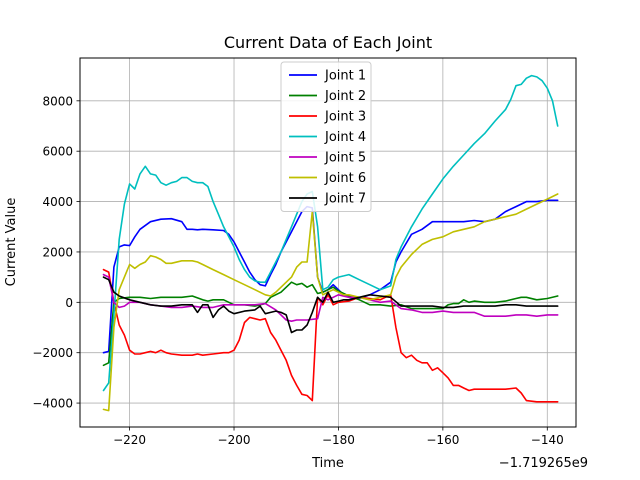  Describe the element at coordinates (57, 152) in the screenshot. I see `y-tick-label: 6000` at that location.